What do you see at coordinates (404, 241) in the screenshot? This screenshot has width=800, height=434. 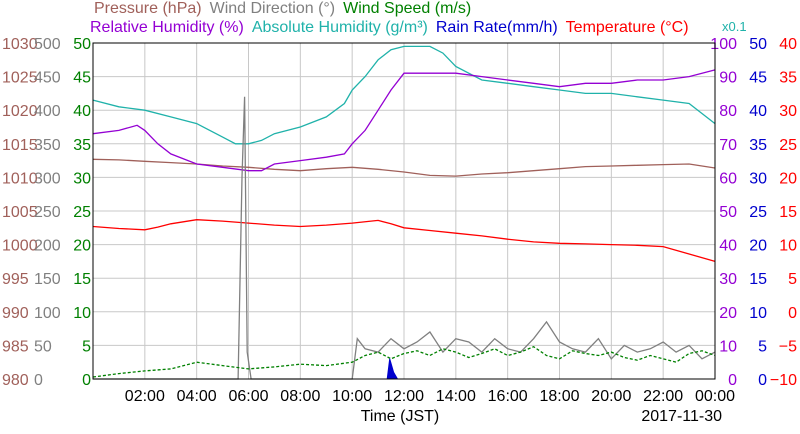 I see `series-temperature-c` at bounding box center [404, 241].